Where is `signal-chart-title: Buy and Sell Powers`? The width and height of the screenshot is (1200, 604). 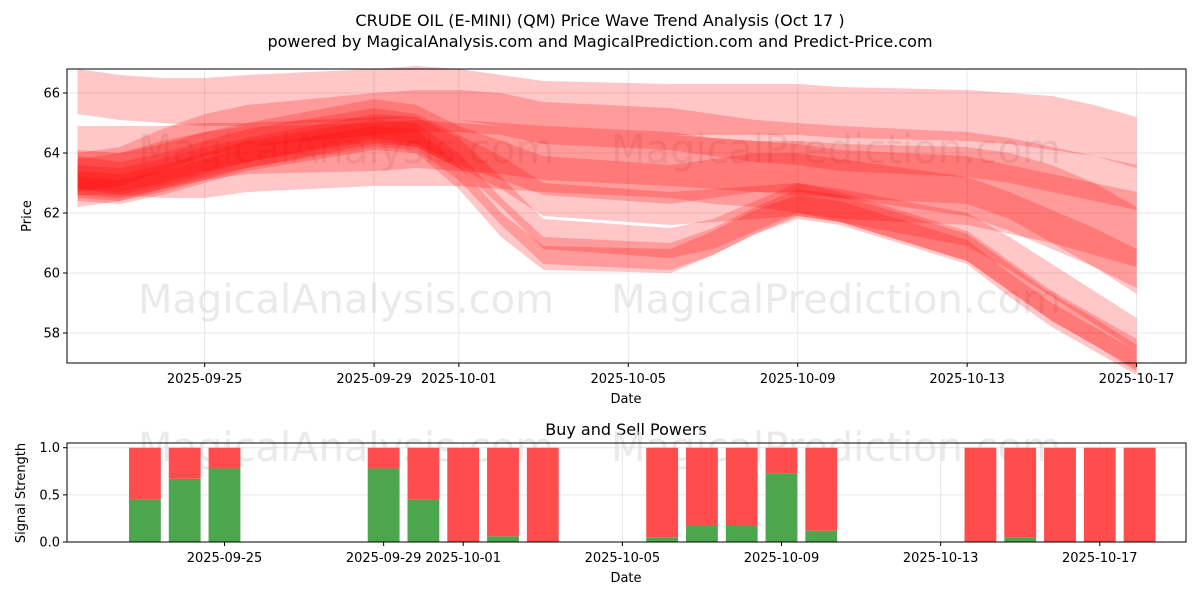
signal-chart-title: Buy and Sell Powers is located at coordinates (626, 429).